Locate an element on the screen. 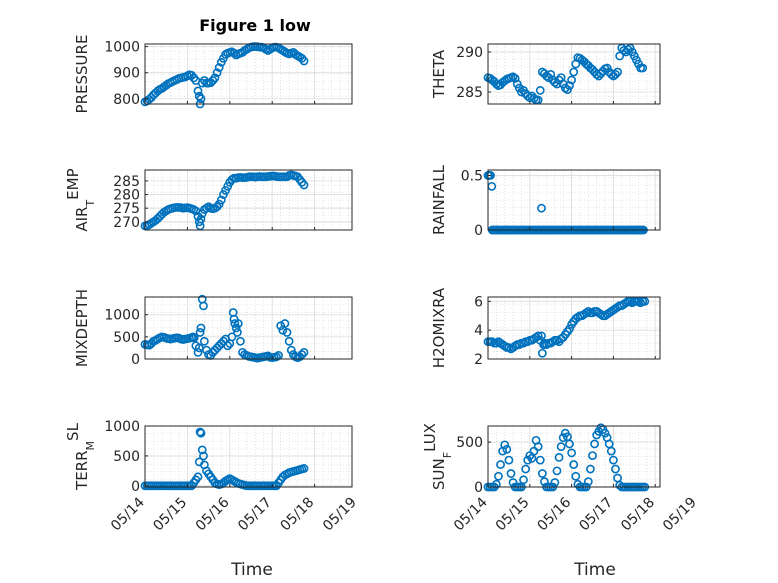 This screenshot has width=778, height=583. y-tick-label: 4 is located at coordinates (478, 331).